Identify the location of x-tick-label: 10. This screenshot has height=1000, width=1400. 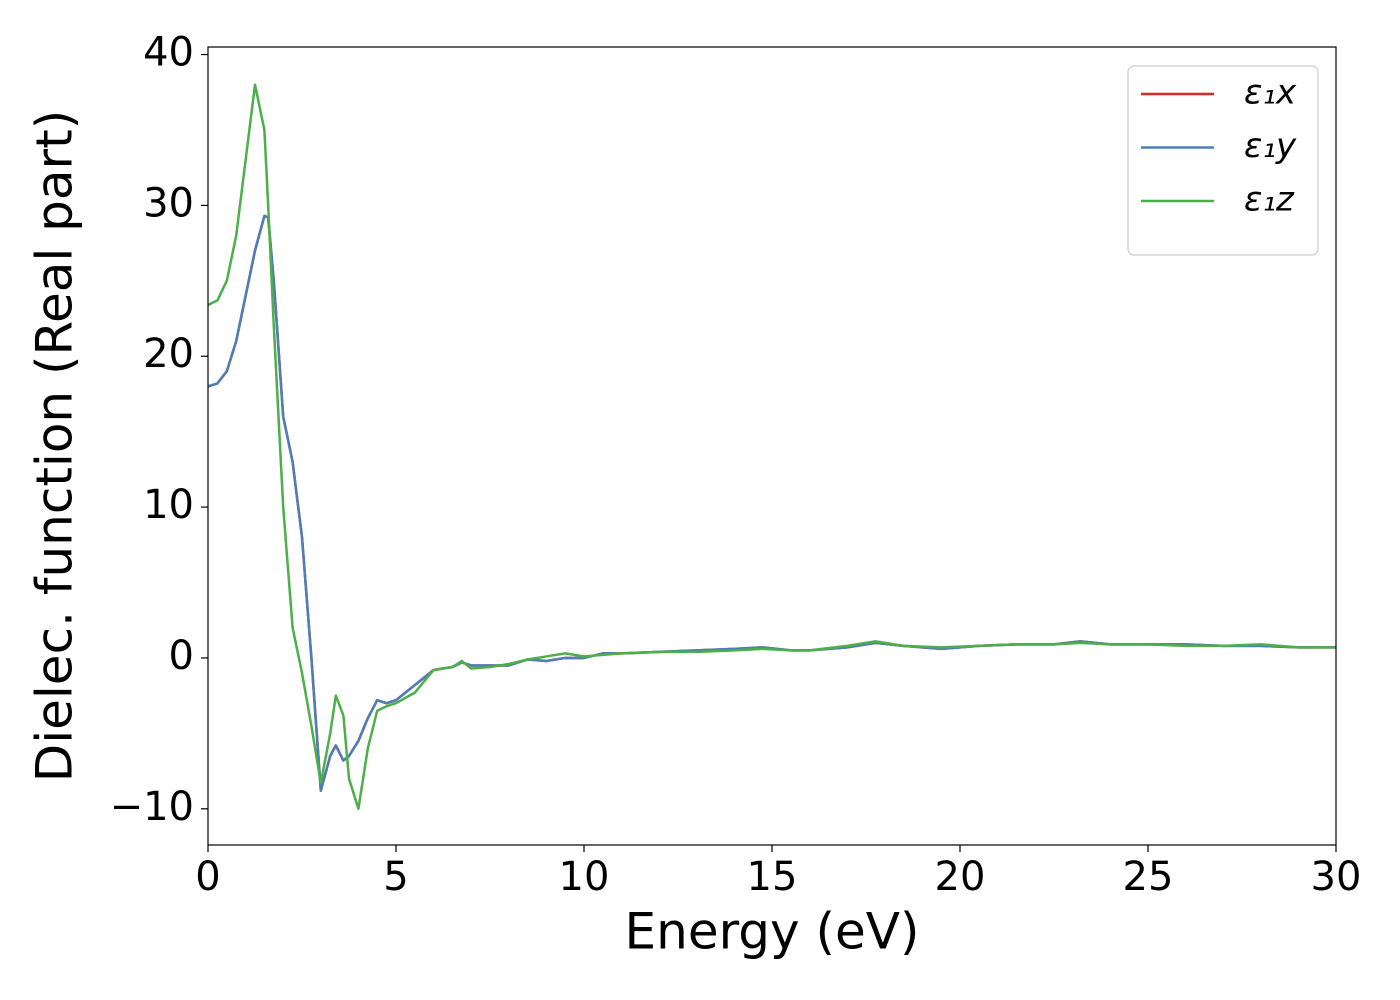
(584, 877).